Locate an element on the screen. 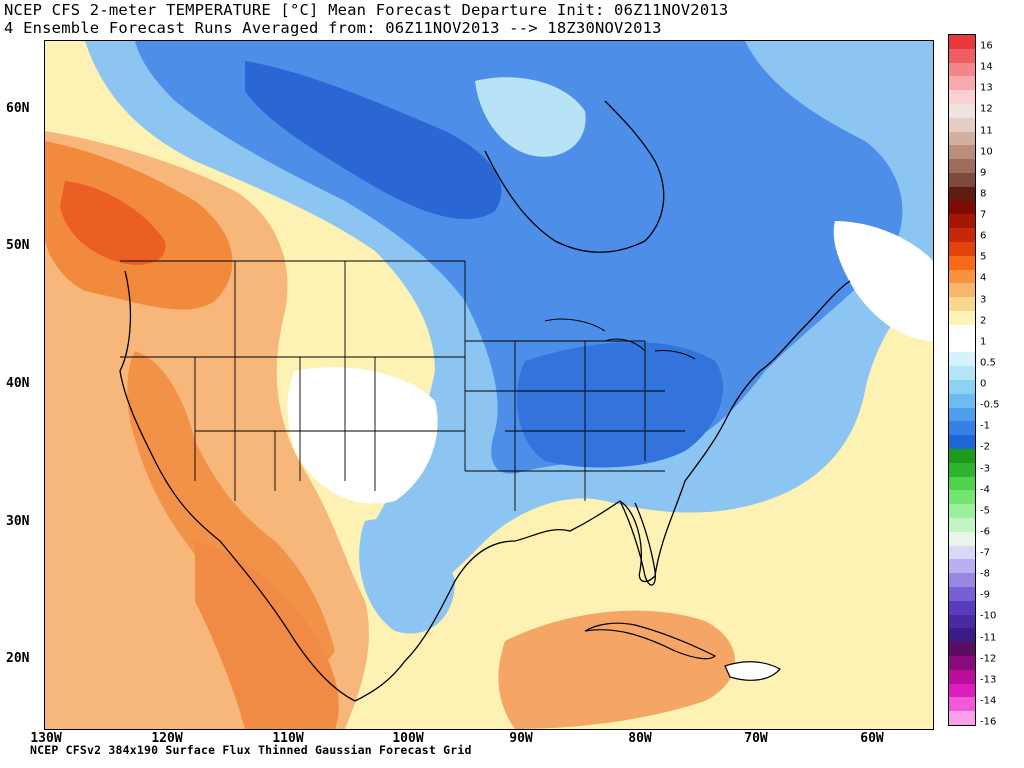  cold-field-gulf is located at coordinates (407, 576).